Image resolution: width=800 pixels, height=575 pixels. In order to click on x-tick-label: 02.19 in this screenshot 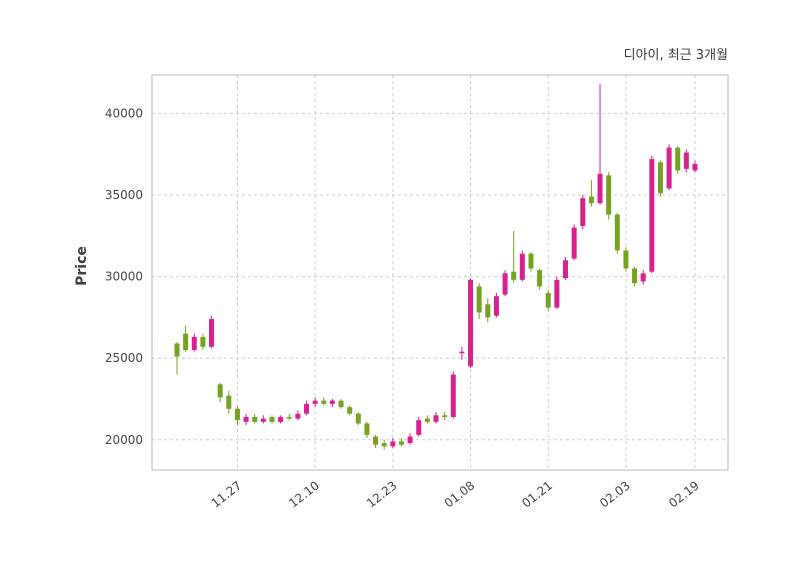, I will do `click(684, 494)`.